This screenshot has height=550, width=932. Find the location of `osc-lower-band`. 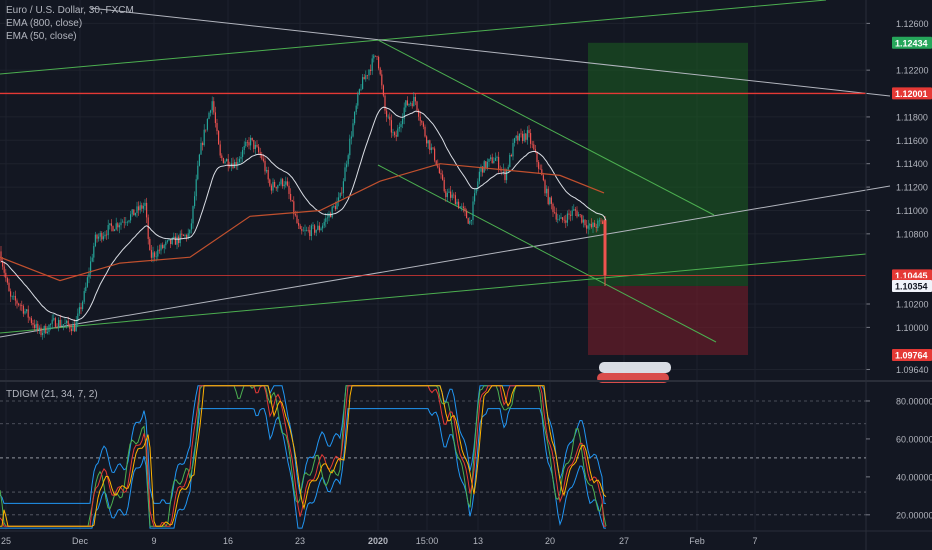

osc-lower-band is located at coordinates (303, 468).